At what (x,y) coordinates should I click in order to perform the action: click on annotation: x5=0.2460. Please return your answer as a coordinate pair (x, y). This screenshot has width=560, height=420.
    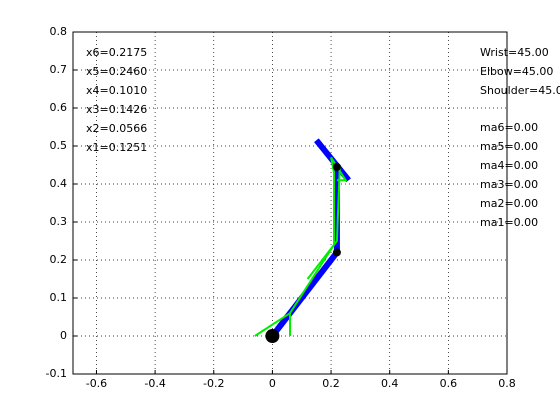
    Looking at the image, I should click on (116, 71).